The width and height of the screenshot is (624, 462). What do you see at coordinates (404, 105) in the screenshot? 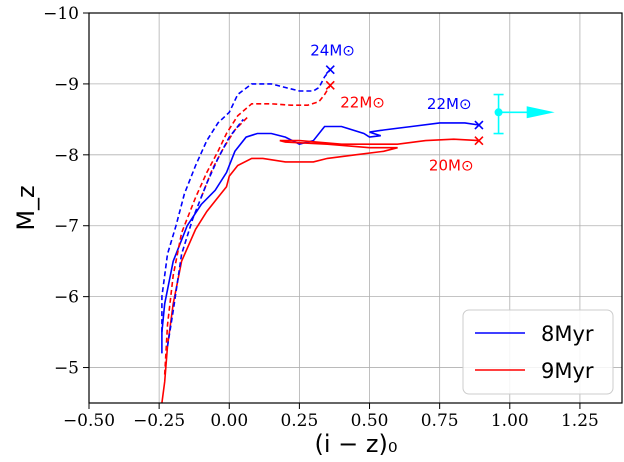
I see `marker-layer` at bounding box center [404, 105].